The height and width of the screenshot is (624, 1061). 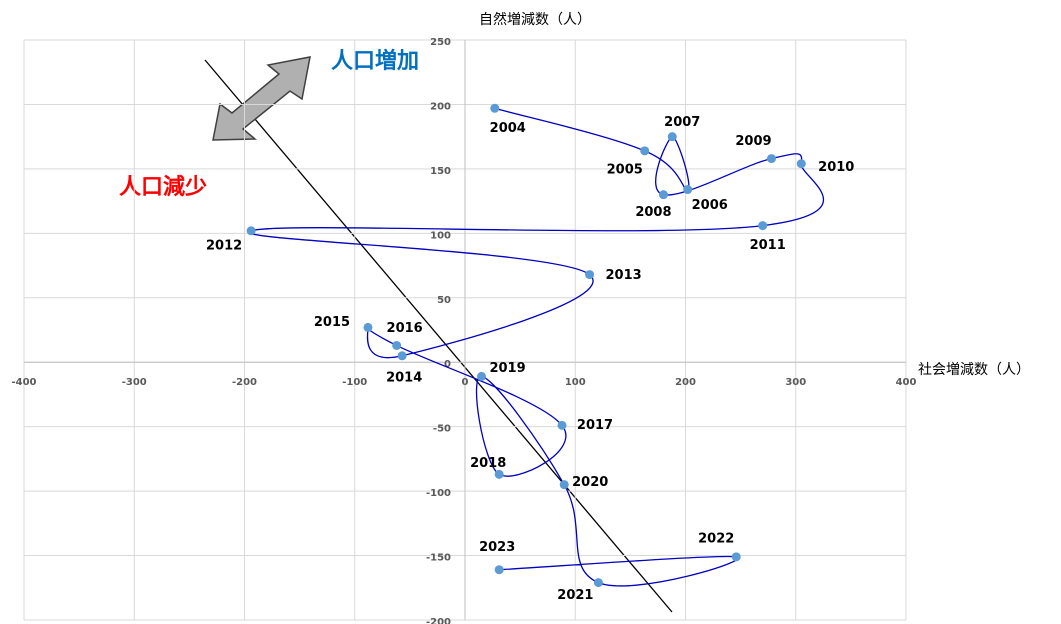 What do you see at coordinates (23, 382) in the screenshot?
I see `x-tick-label: -400` at bounding box center [23, 382].